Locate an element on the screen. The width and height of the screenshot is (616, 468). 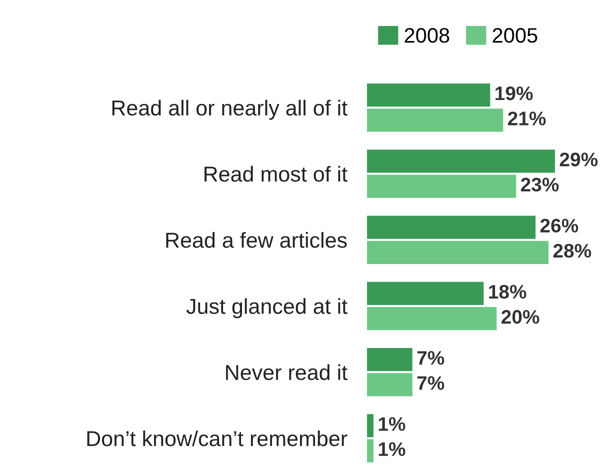
y-tick-label: Don’t know/can’t remember is located at coordinates (217, 438).